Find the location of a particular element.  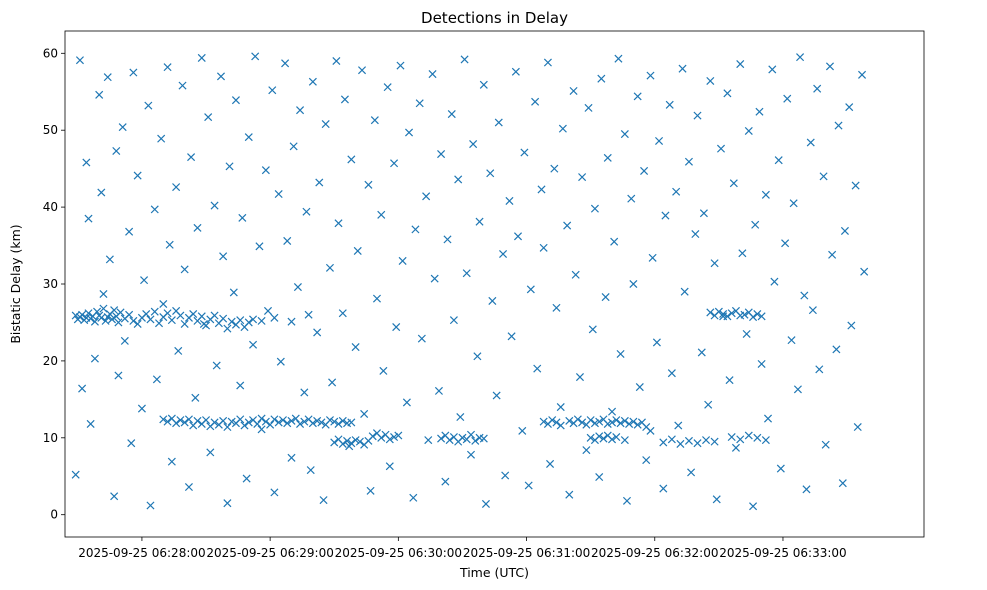

y-axis-label: Bistatic Delay (km) is located at coordinates (15, 283).